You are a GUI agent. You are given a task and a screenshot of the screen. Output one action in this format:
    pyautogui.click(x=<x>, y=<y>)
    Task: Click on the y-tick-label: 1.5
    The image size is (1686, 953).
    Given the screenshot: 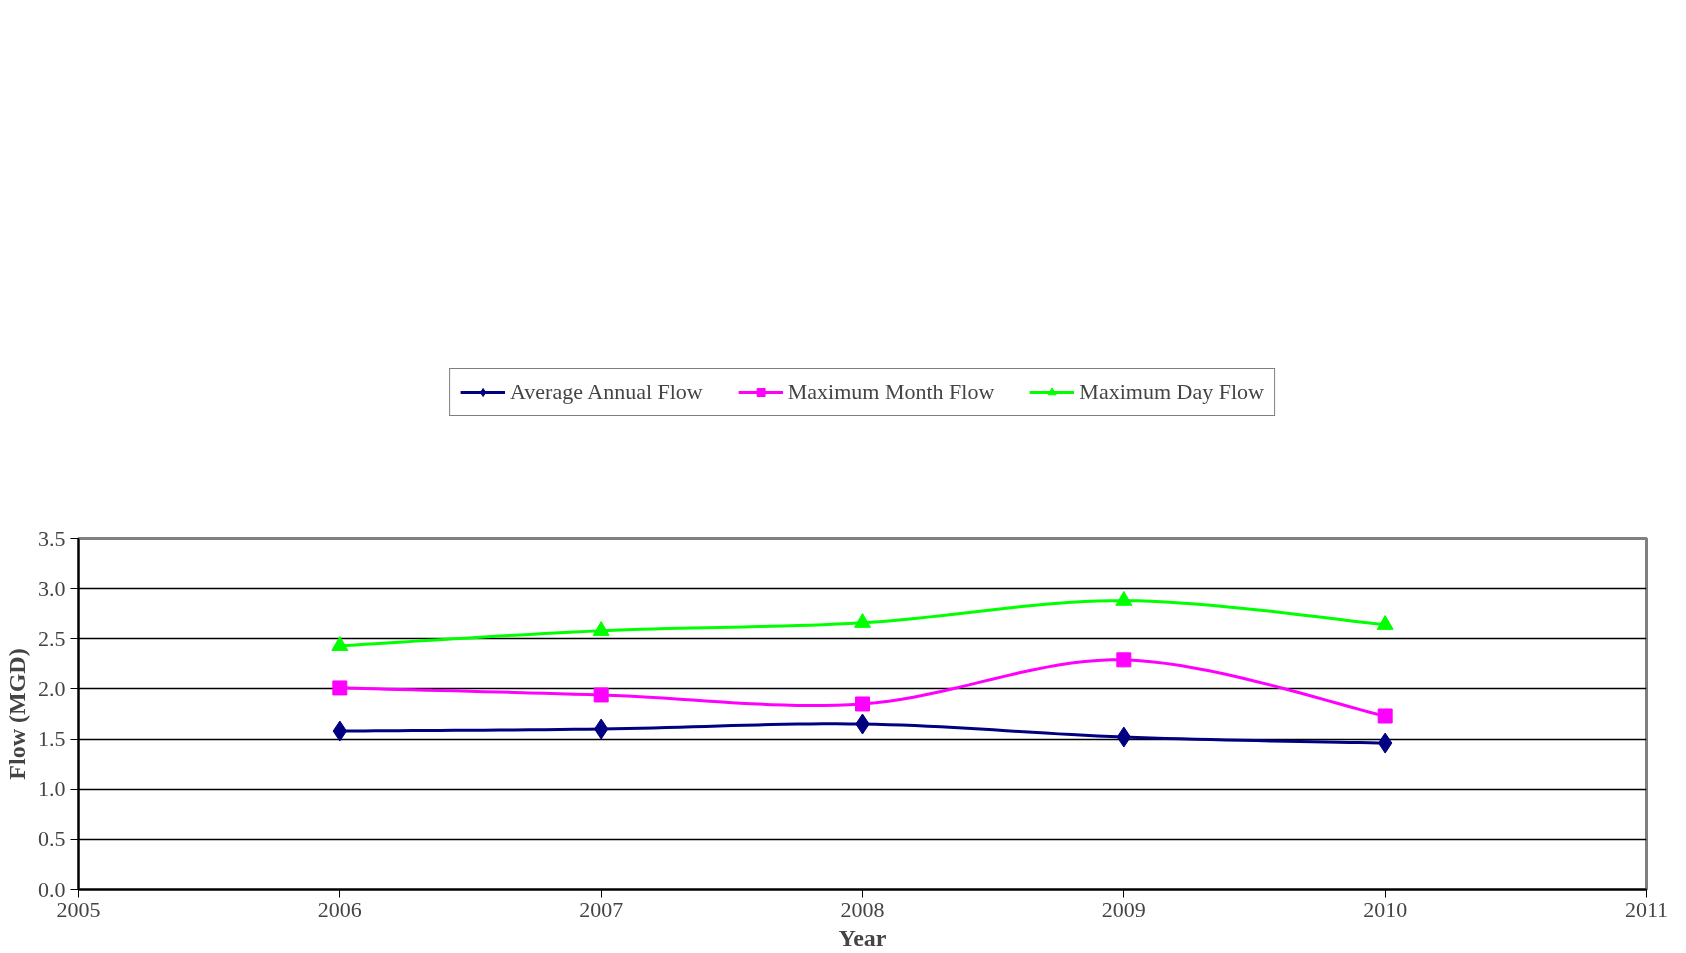 What is the action you would take?
    pyautogui.click(x=52, y=739)
    